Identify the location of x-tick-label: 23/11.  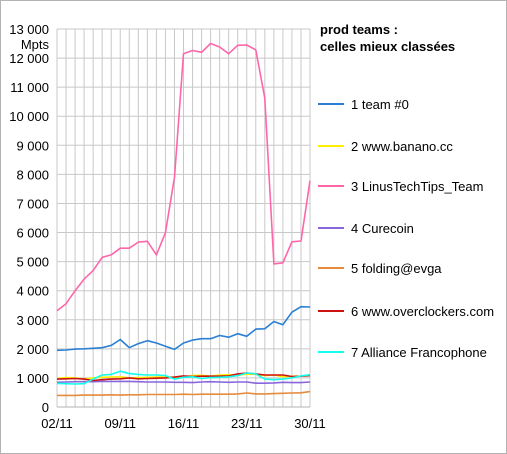
(247, 423).